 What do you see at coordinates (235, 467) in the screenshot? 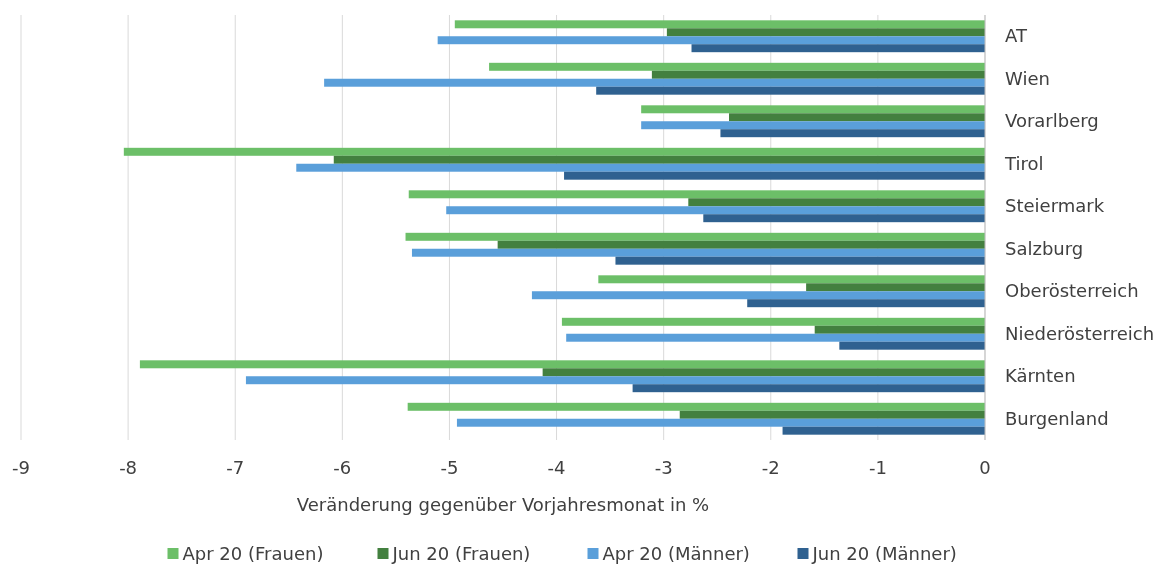
I see `x-tick-label: -7` at bounding box center [235, 467].